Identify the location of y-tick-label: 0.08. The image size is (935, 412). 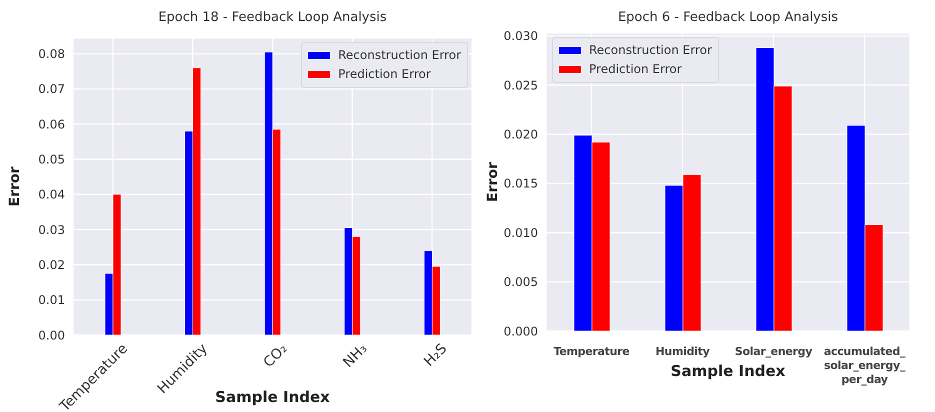
(51, 54).